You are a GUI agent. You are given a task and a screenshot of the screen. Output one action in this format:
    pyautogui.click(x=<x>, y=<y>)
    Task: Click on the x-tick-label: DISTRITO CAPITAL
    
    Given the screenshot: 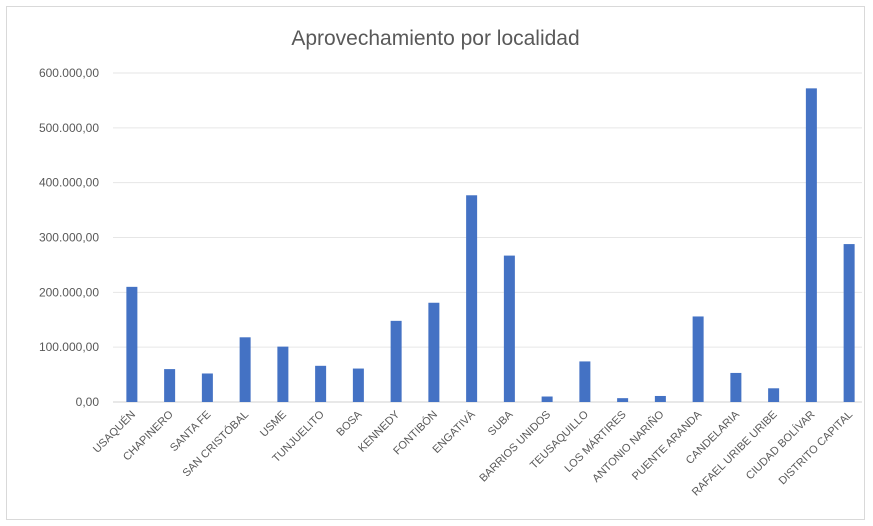 What is the action you would take?
    pyautogui.click(x=816, y=448)
    